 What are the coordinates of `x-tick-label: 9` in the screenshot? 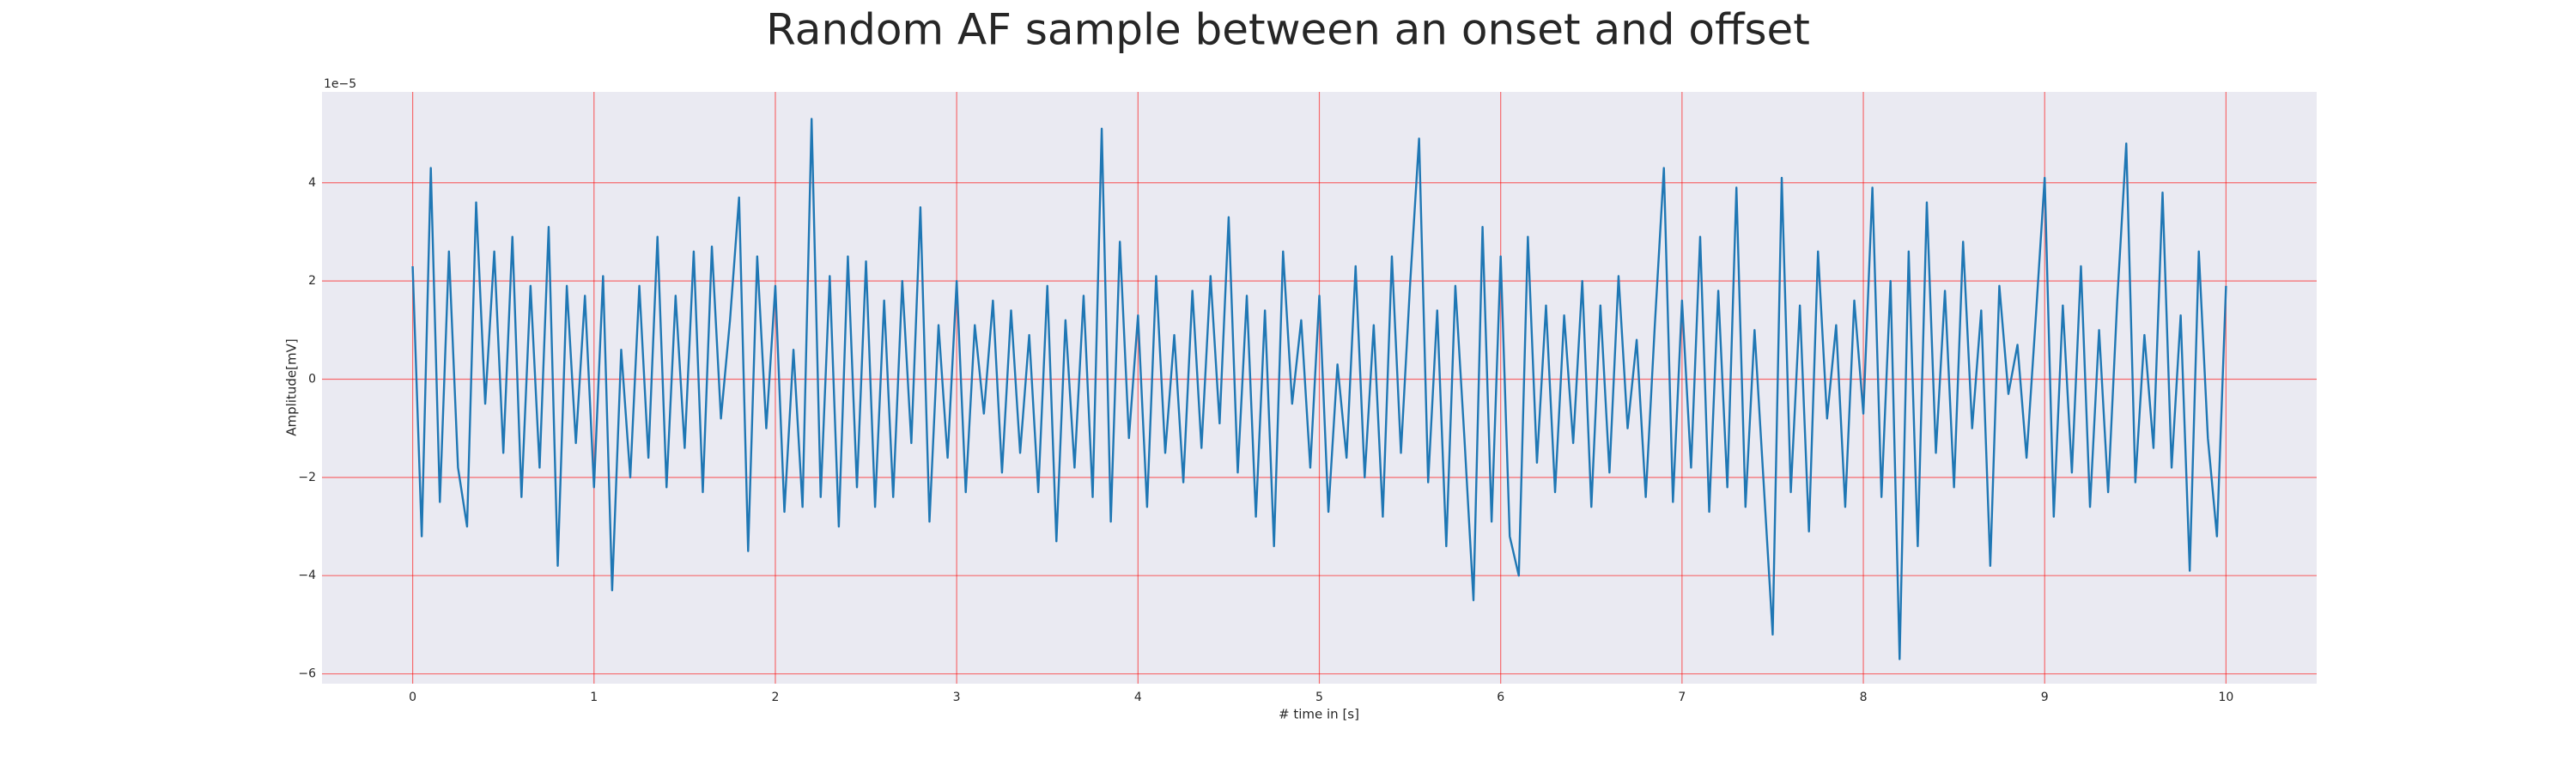 It's located at (2045, 697).